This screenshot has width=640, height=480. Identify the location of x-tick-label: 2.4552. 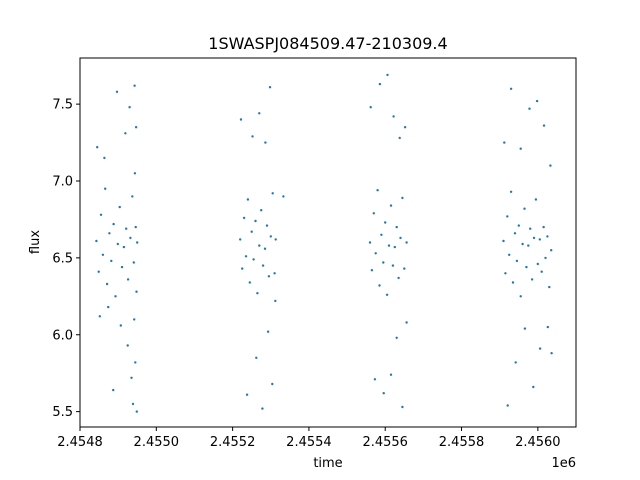
(233, 442).